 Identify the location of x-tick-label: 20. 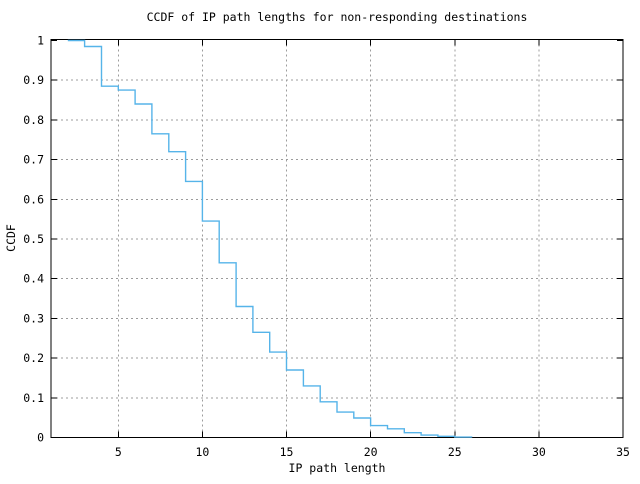
(371, 452).